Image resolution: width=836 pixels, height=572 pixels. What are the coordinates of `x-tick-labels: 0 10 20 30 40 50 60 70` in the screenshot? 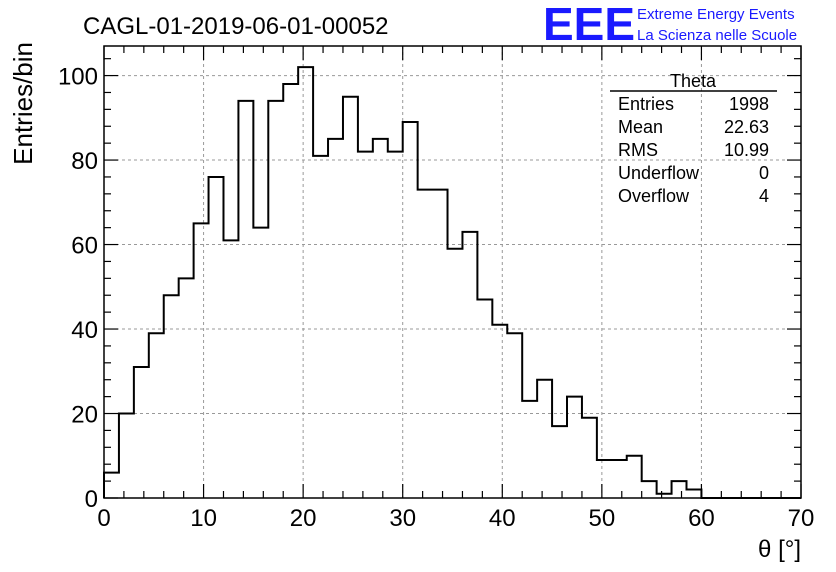 It's located at (455, 518).